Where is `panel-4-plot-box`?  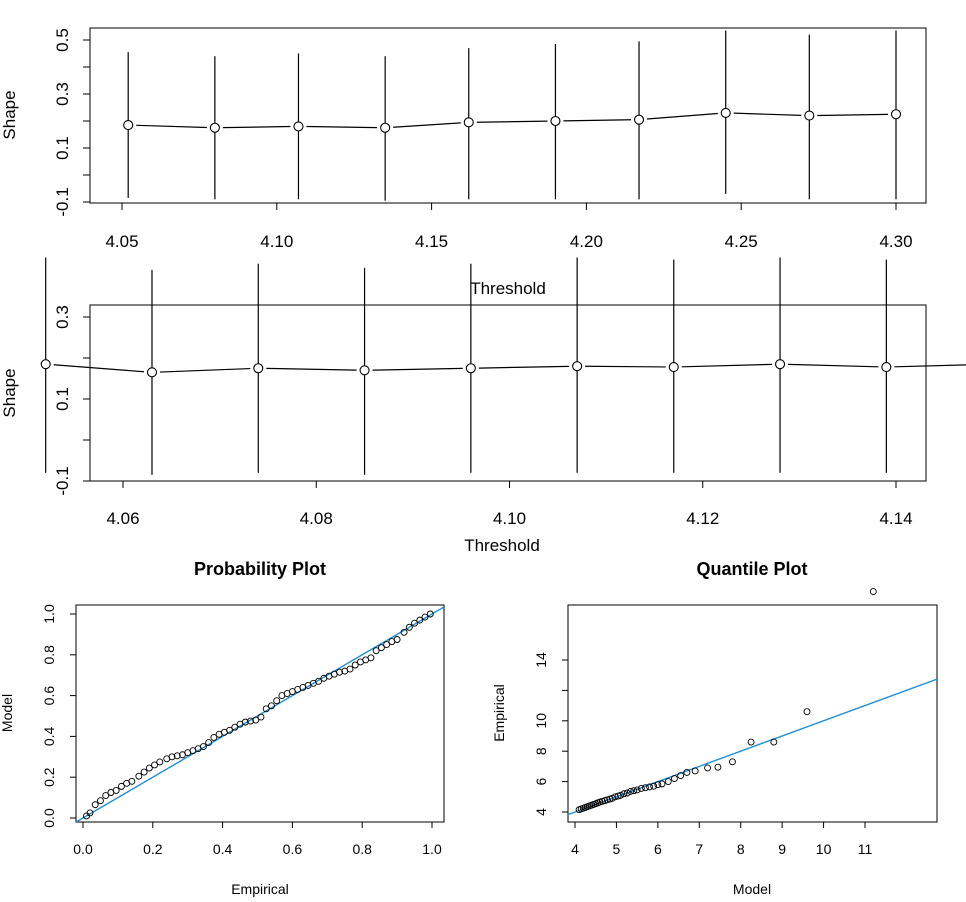 panel-4-plot-box is located at coordinates (752, 713).